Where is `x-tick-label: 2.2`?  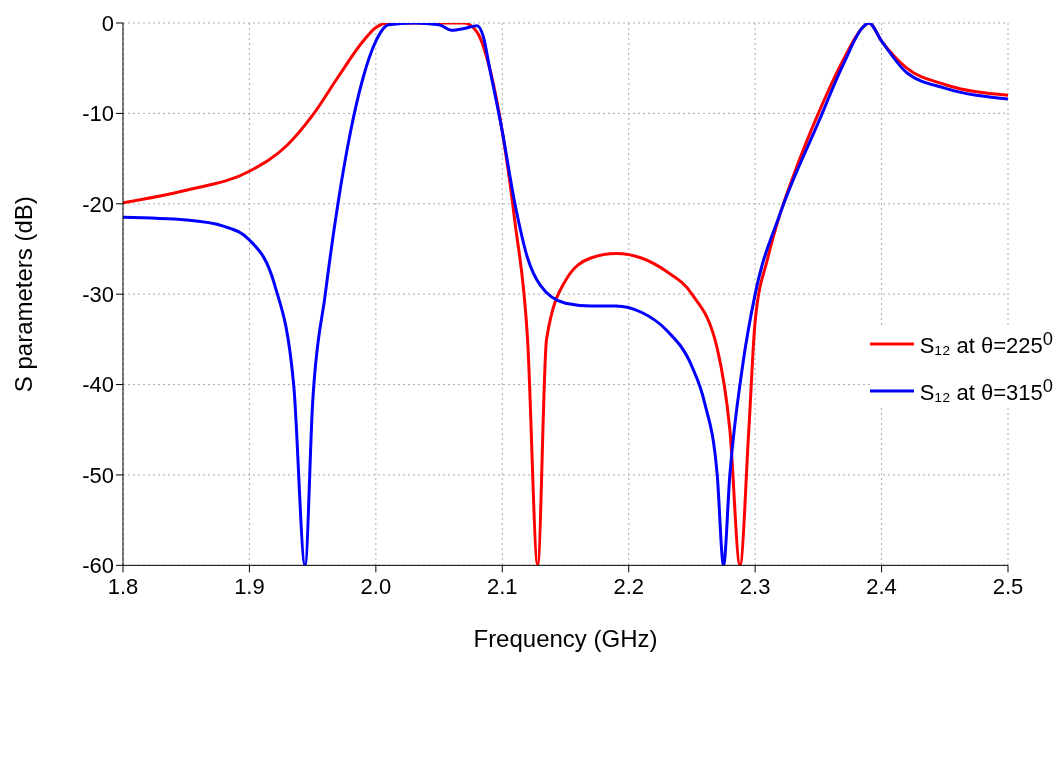
x-tick-label: 2.2 is located at coordinates (629, 586).